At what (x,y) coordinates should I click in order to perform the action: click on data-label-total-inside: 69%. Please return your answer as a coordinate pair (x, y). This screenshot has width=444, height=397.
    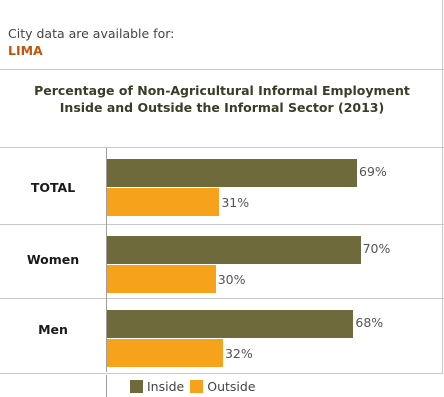
    Looking at the image, I should click on (373, 171).